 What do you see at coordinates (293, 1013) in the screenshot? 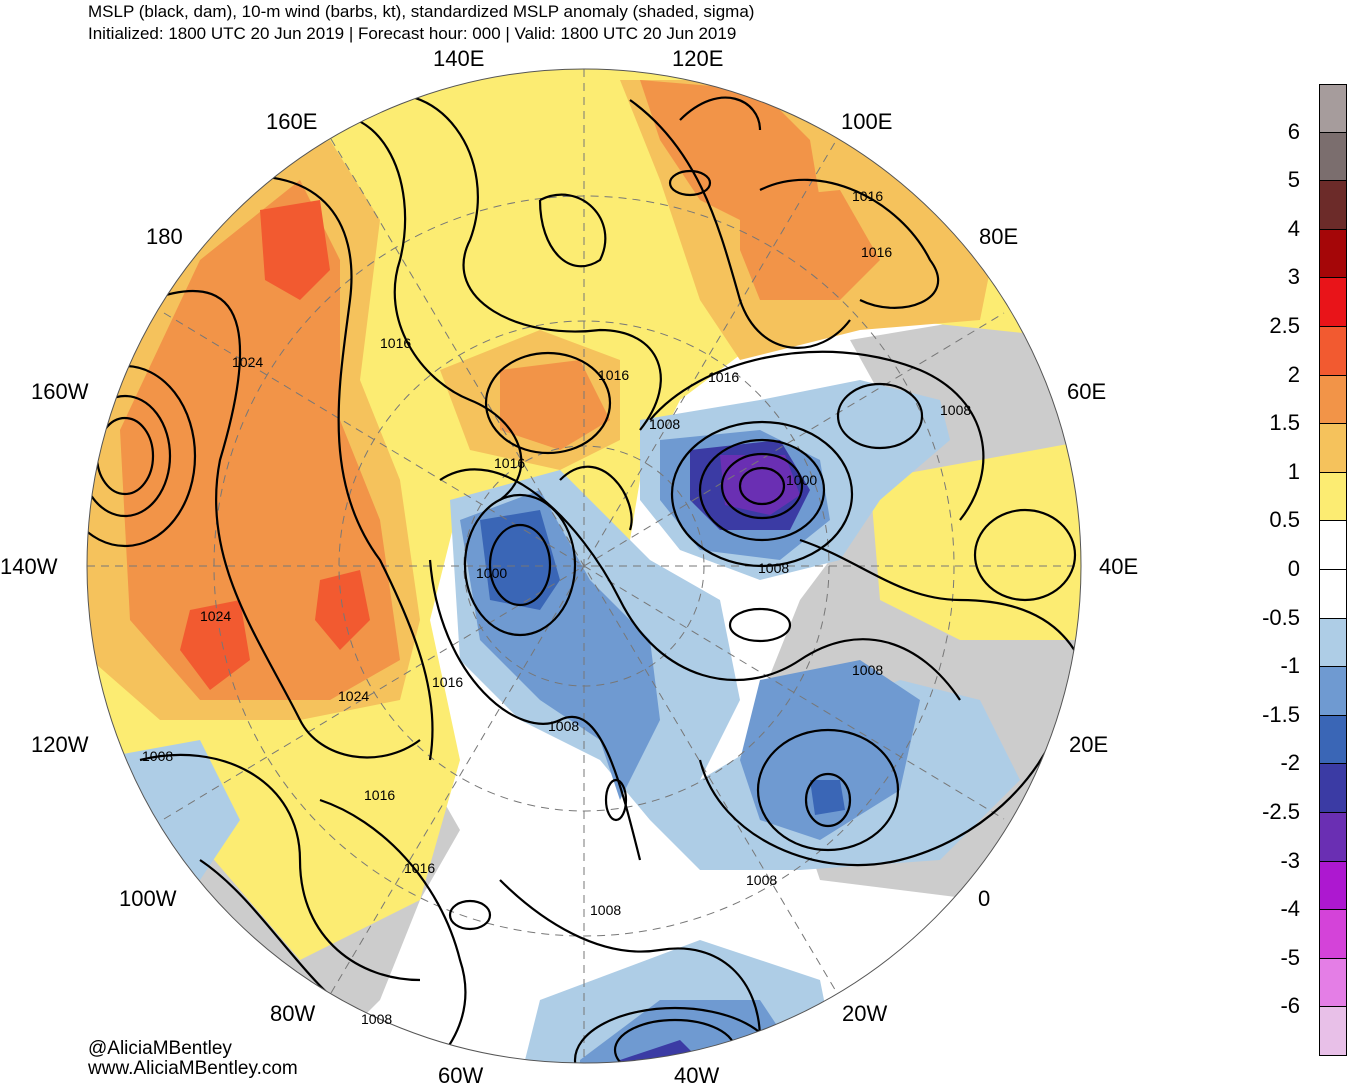
I see `lon-label-80w: 80W` at bounding box center [293, 1013].